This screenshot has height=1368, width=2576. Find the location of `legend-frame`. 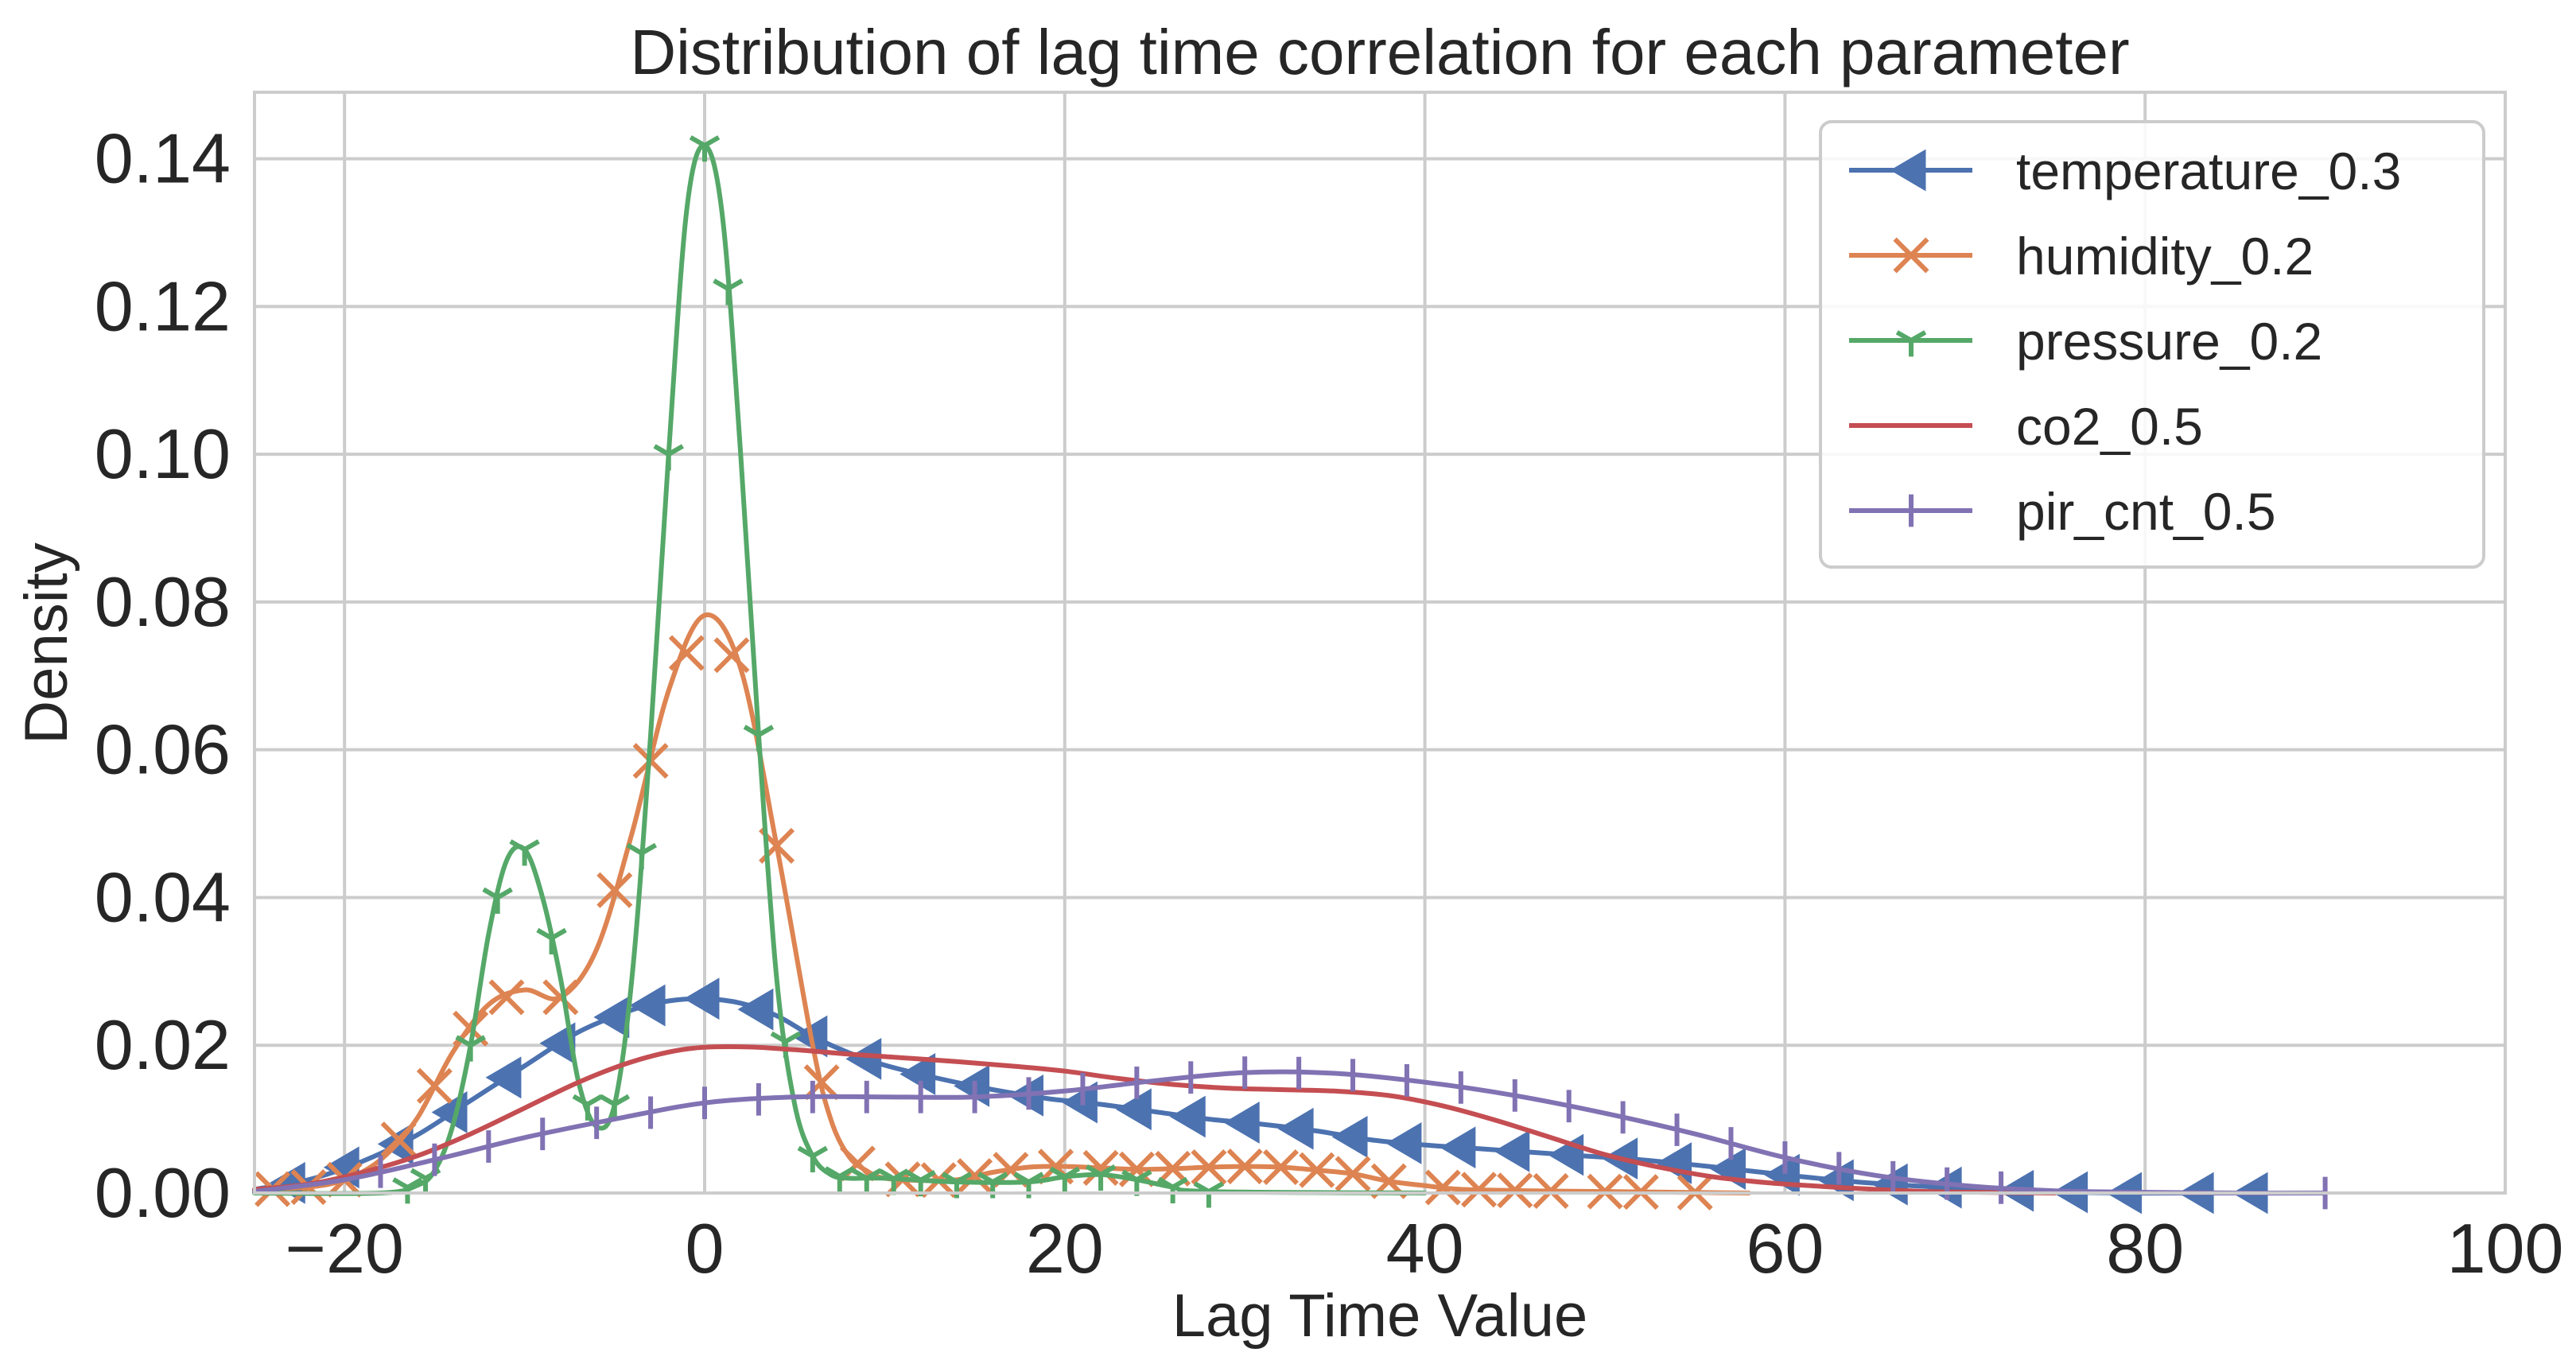

legend-frame is located at coordinates (2152, 344).